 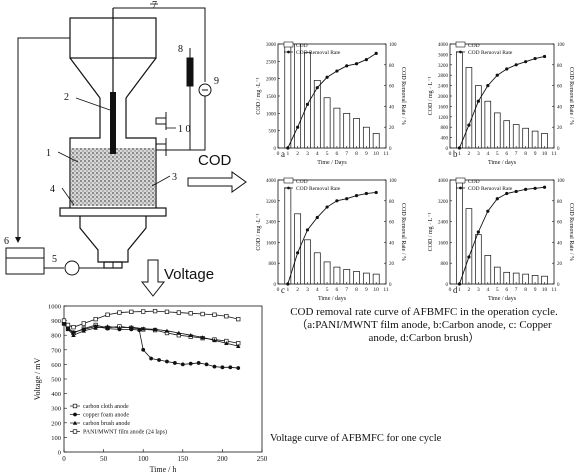 I want to click on reactor-label-8: 8, so click(x=180, y=49).